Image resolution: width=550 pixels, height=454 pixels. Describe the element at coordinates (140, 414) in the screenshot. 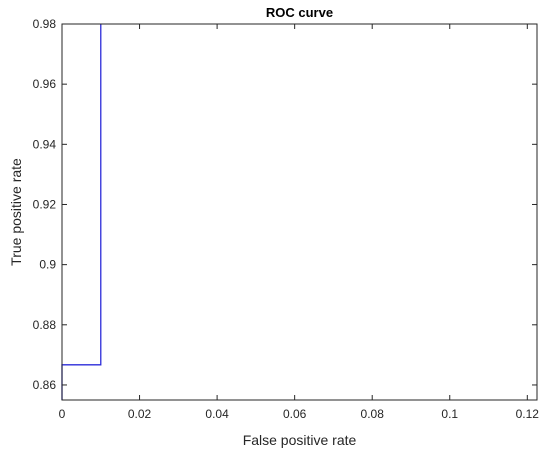

I see `x-tick-label: 0.02` at that location.